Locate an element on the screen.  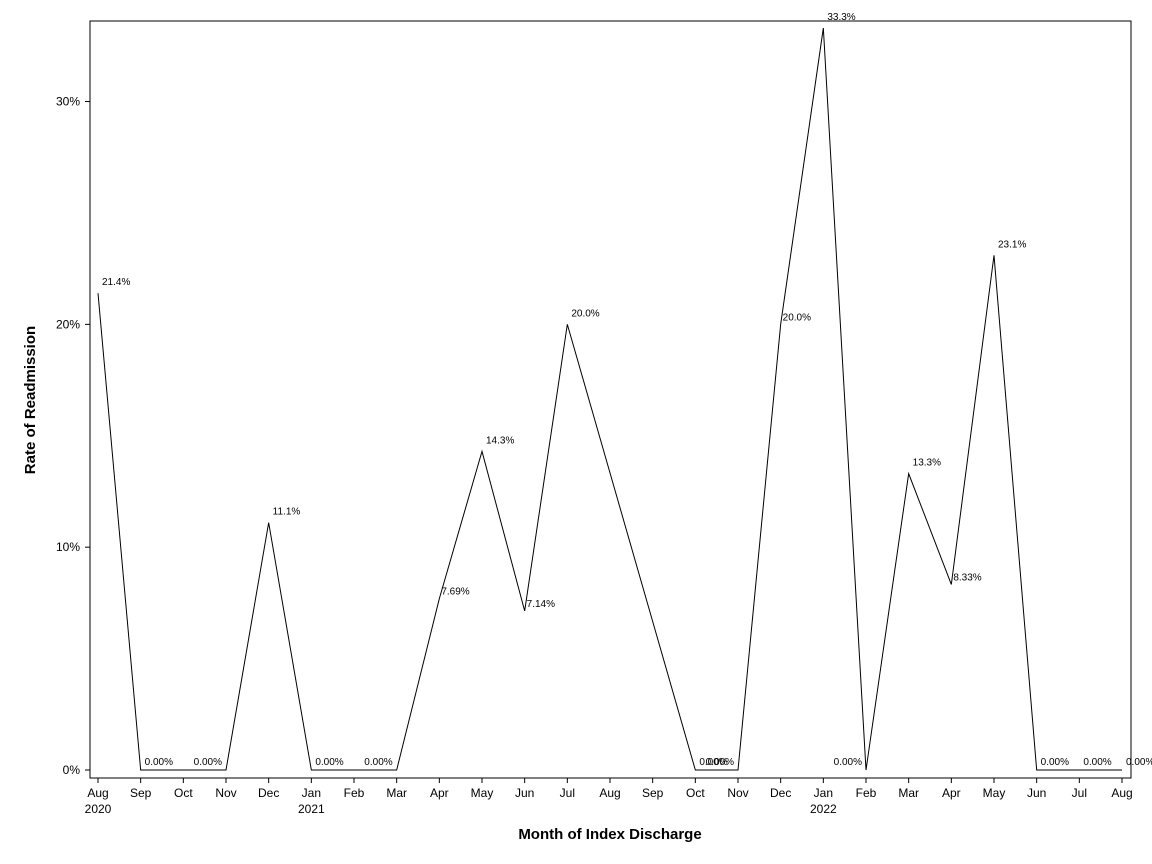
x-axis-title: Month of Index Discharge is located at coordinates (609, 834).